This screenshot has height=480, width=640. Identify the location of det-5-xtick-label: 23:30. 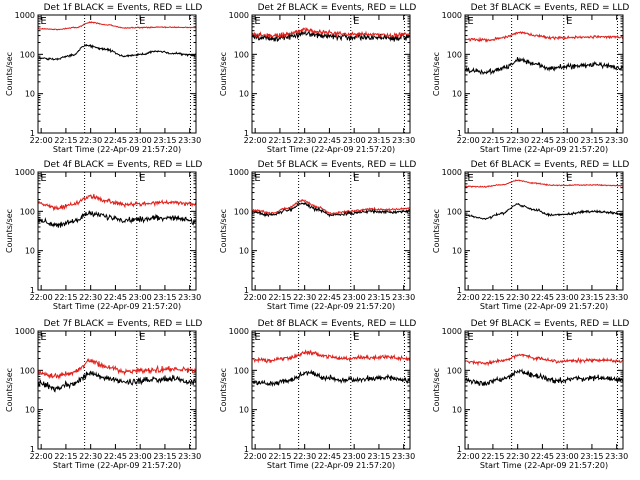
(403, 297).